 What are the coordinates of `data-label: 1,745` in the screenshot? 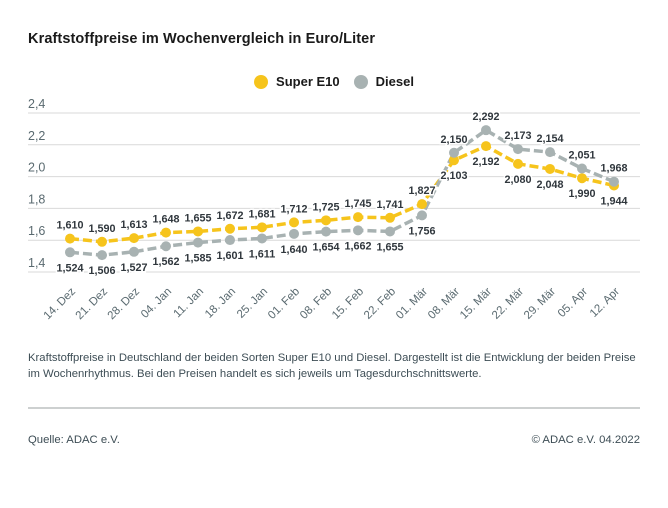 It's located at (357, 204).